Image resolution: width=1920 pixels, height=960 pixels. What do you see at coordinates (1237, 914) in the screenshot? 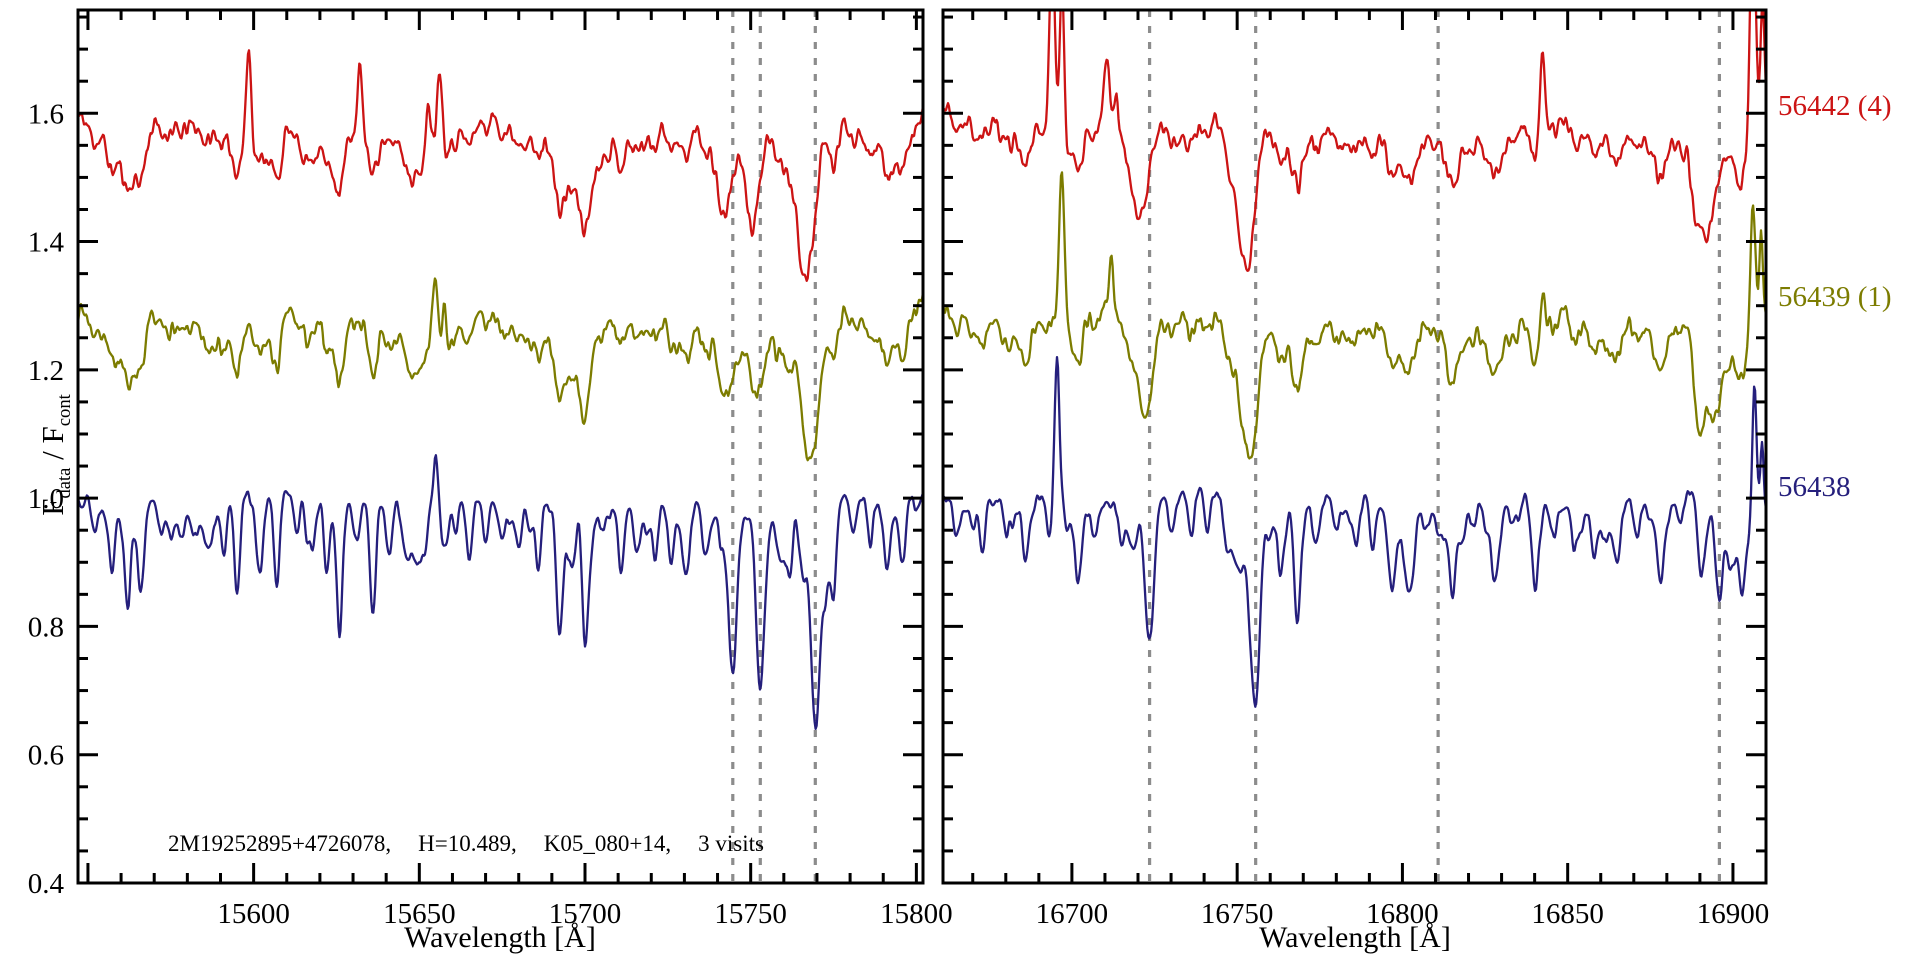
I see `x-tick-label: 16750` at bounding box center [1237, 914].